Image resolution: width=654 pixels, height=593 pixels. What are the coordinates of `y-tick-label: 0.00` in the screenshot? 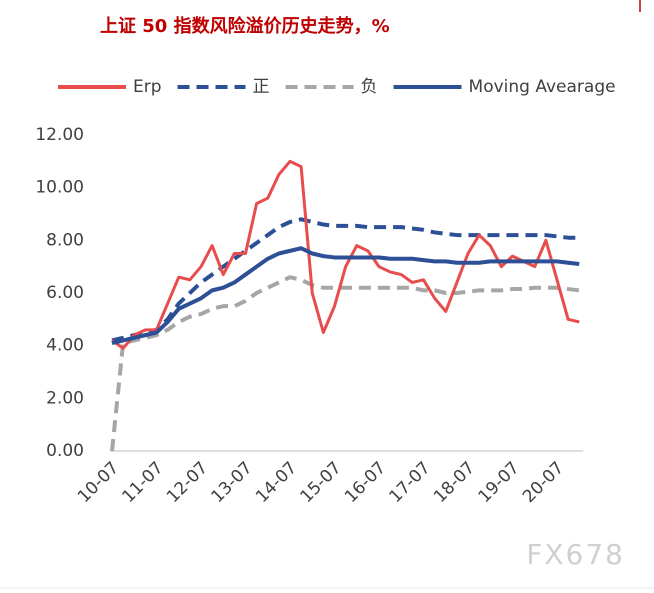 It's located at (65, 451).